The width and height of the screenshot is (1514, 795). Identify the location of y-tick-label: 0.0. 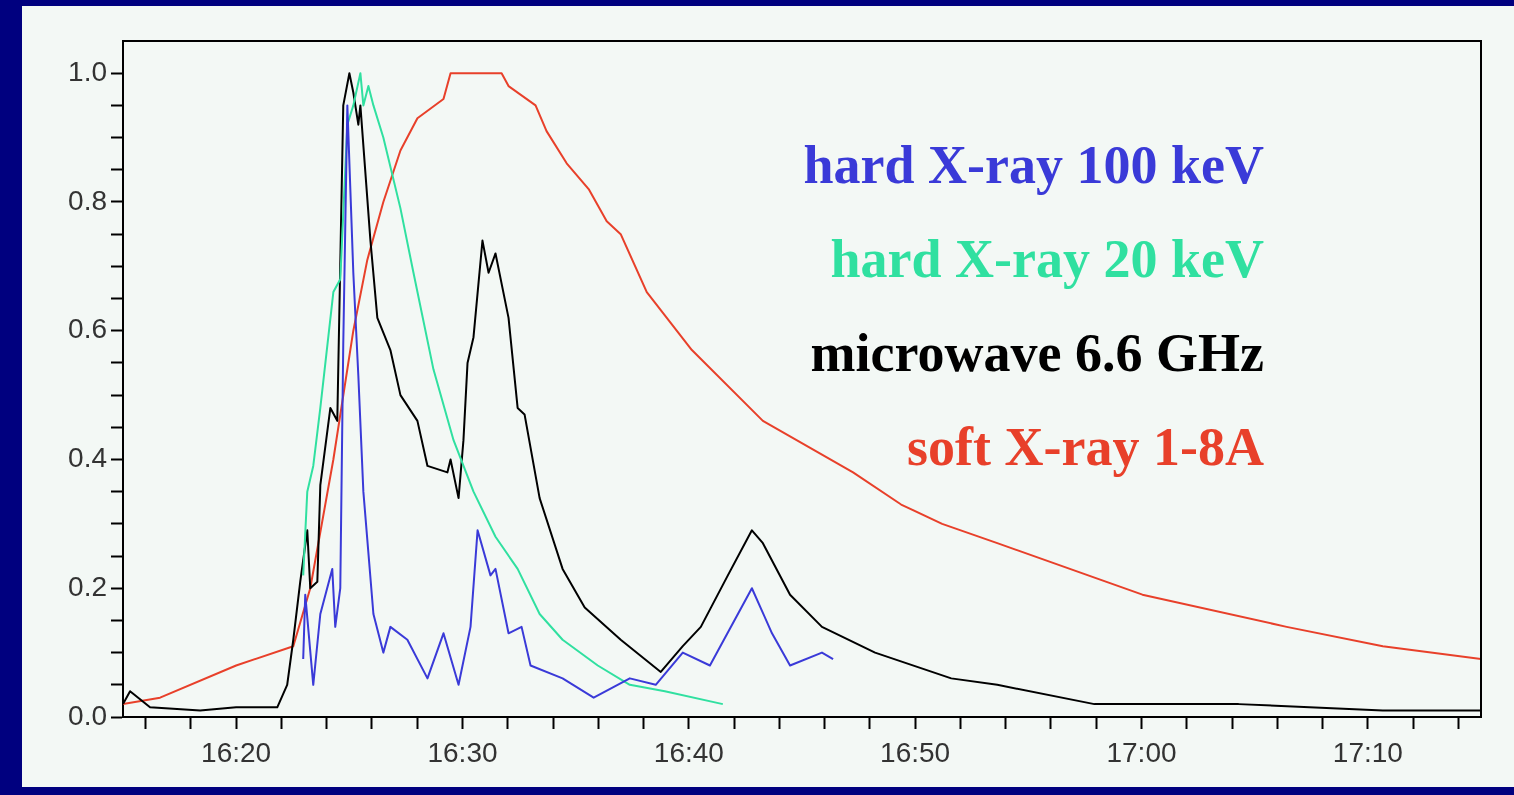
(87, 715).